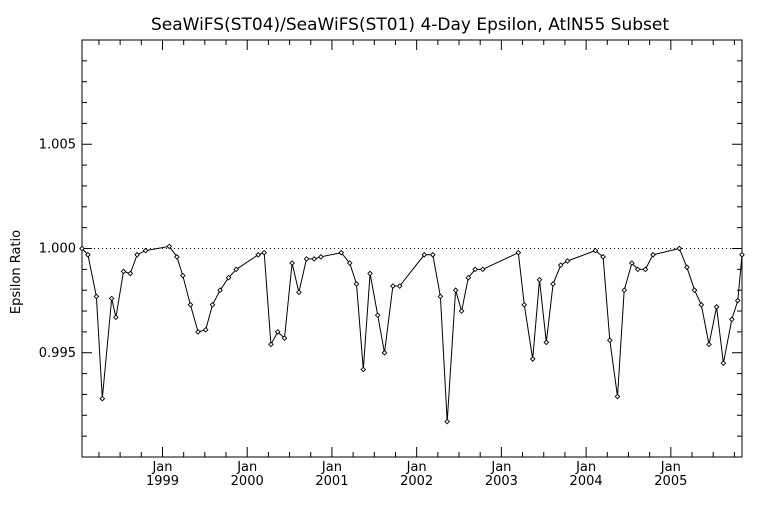  I want to click on x-tick-year-label: 1999, so click(162, 481).